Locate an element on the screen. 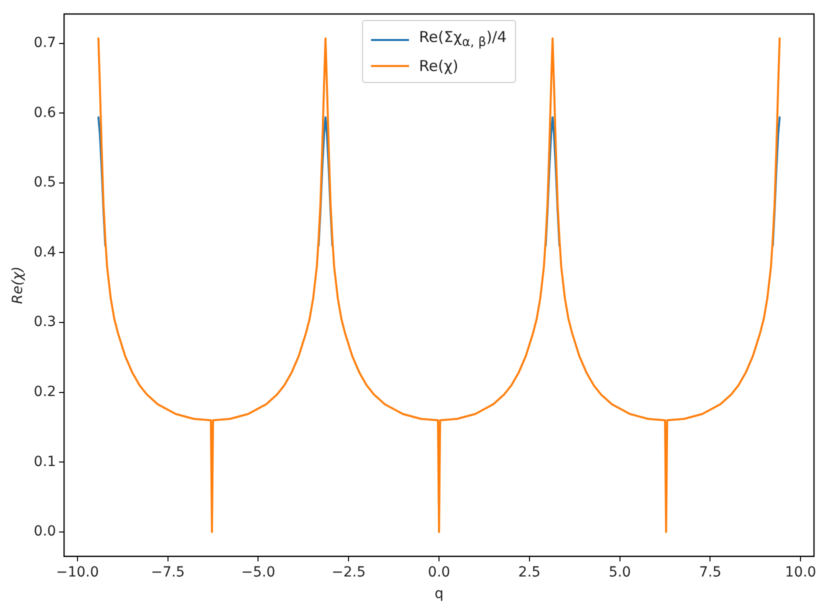 This screenshot has width=824, height=609. y-tick-label: 0.6 is located at coordinates (45, 112).